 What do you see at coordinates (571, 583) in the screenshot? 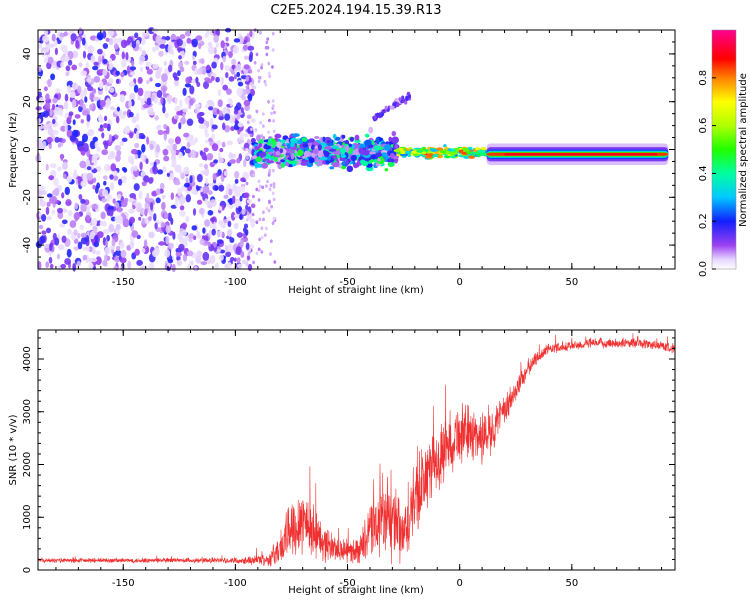
I see `snr-x-tick-label: 50` at bounding box center [571, 583].